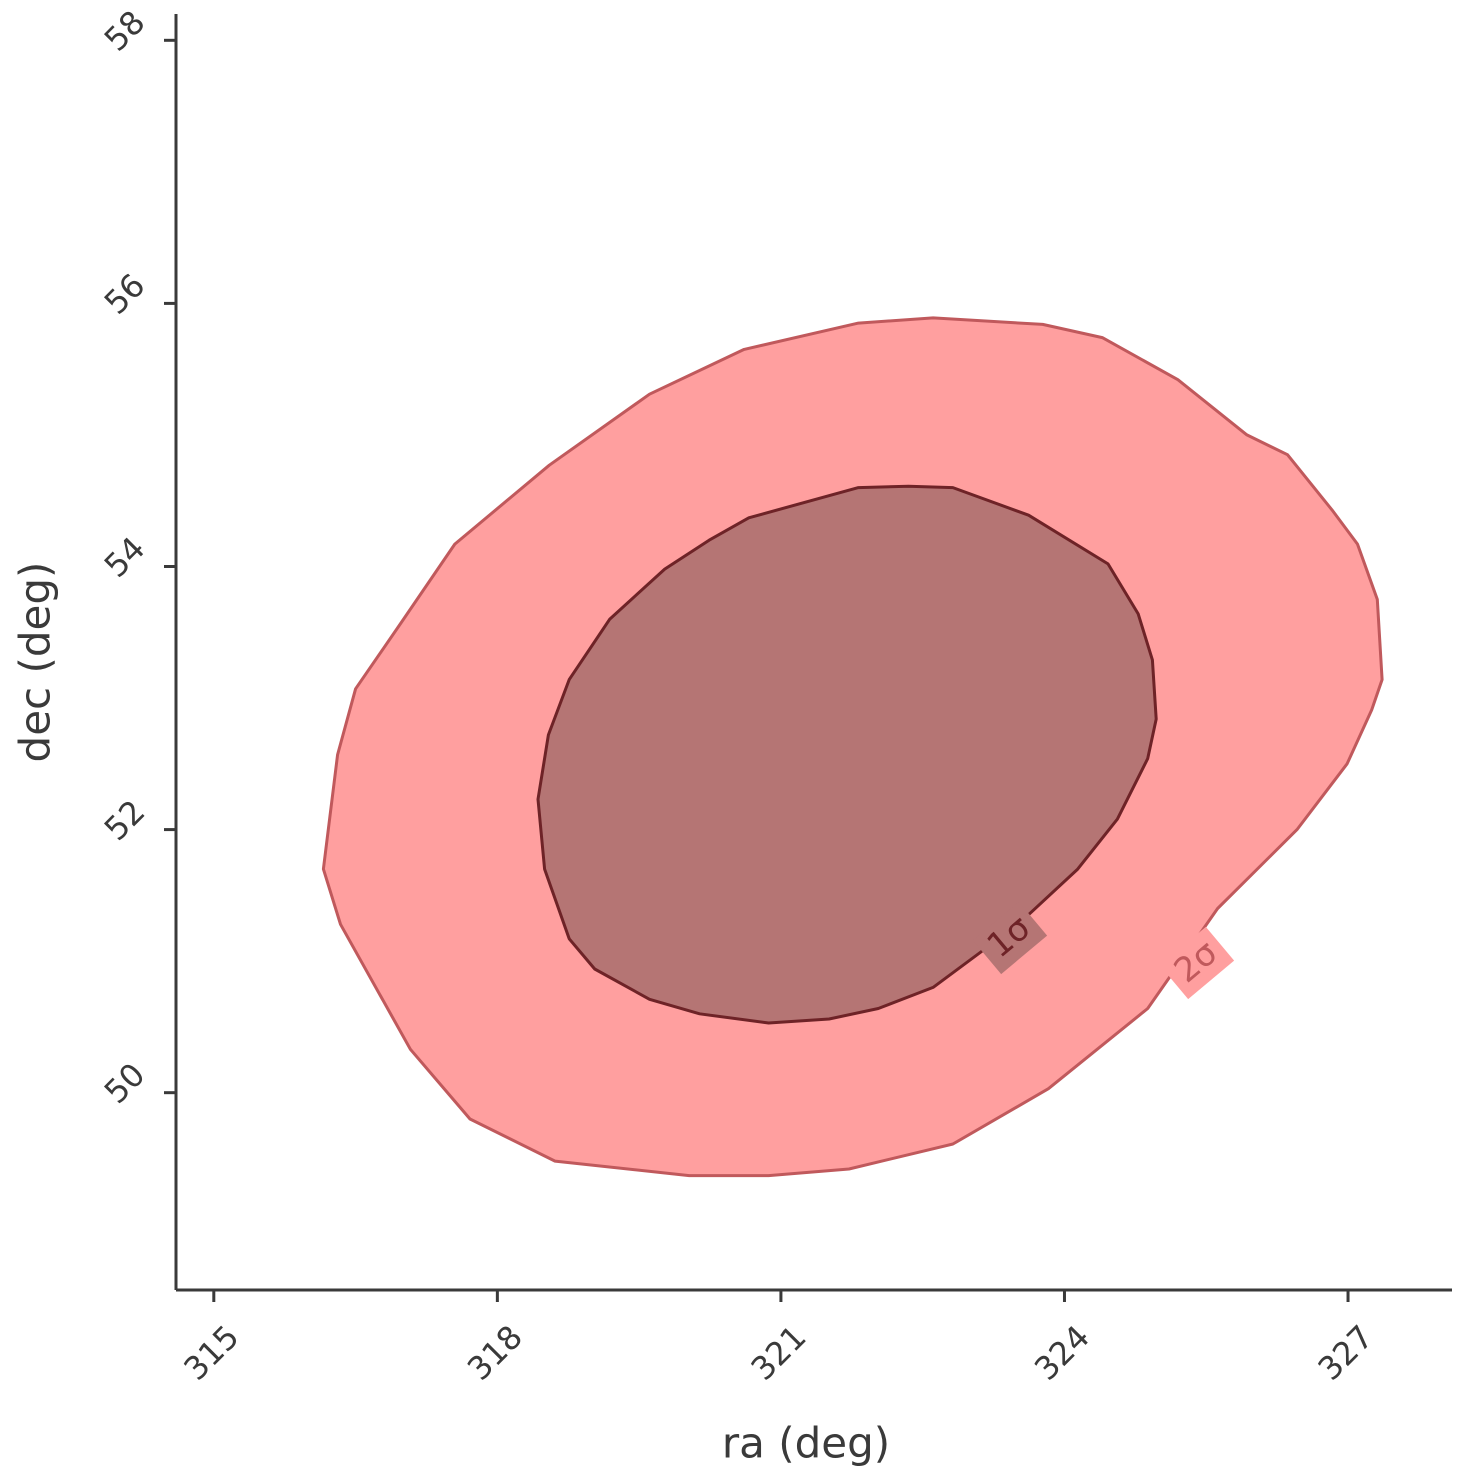 The width and height of the screenshot is (1466, 1484). I want to click on x-tick-label: 324, so click(1062, 1353).